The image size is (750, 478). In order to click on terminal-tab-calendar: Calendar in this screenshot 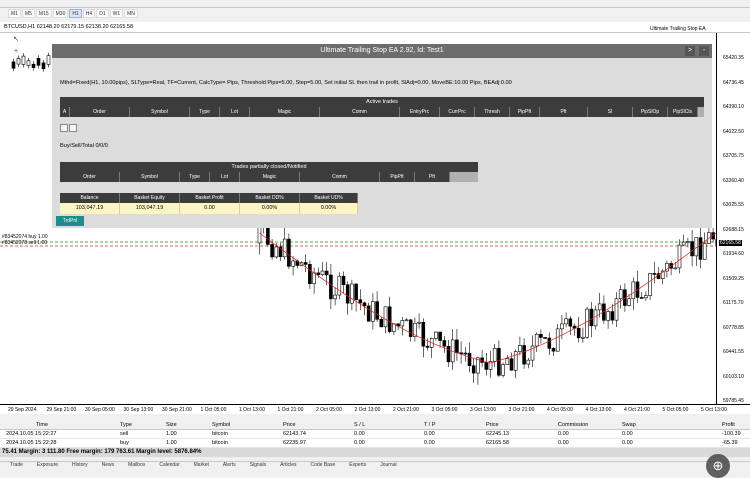, I will do `click(169, 465)`.